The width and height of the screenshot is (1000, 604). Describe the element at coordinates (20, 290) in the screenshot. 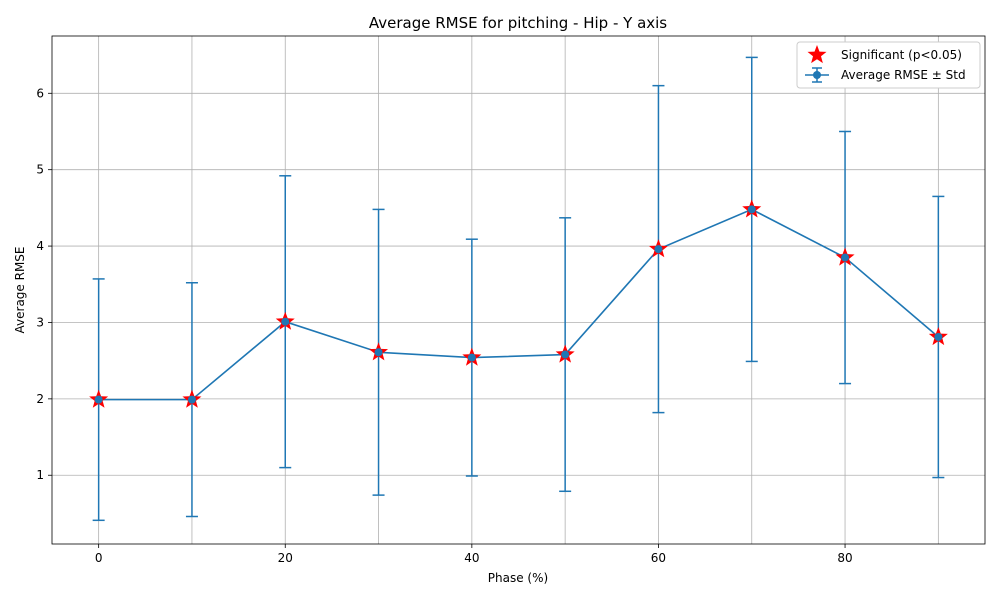

I see `y-axis-label: Average RMSE` at that location.